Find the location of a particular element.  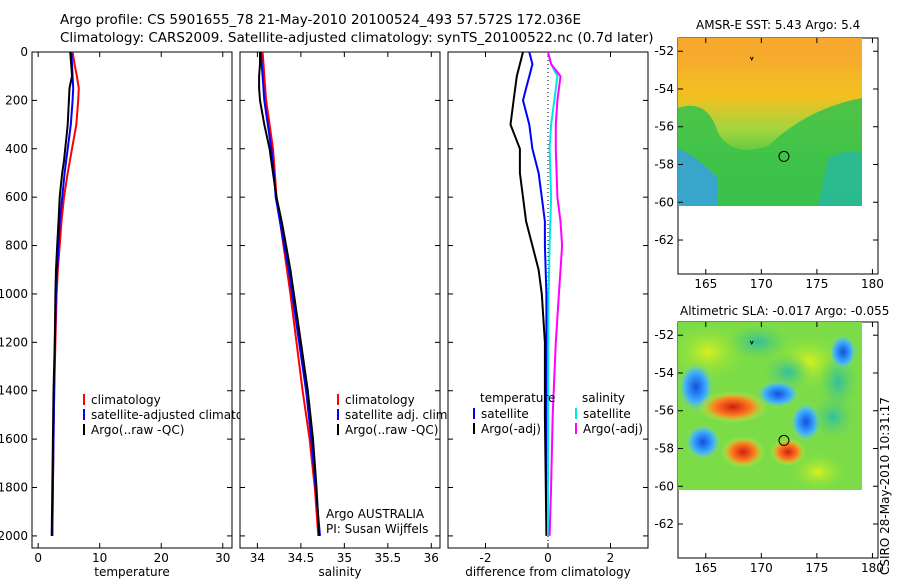

x-axis-label: salinity is located at coordinates (339, 572).